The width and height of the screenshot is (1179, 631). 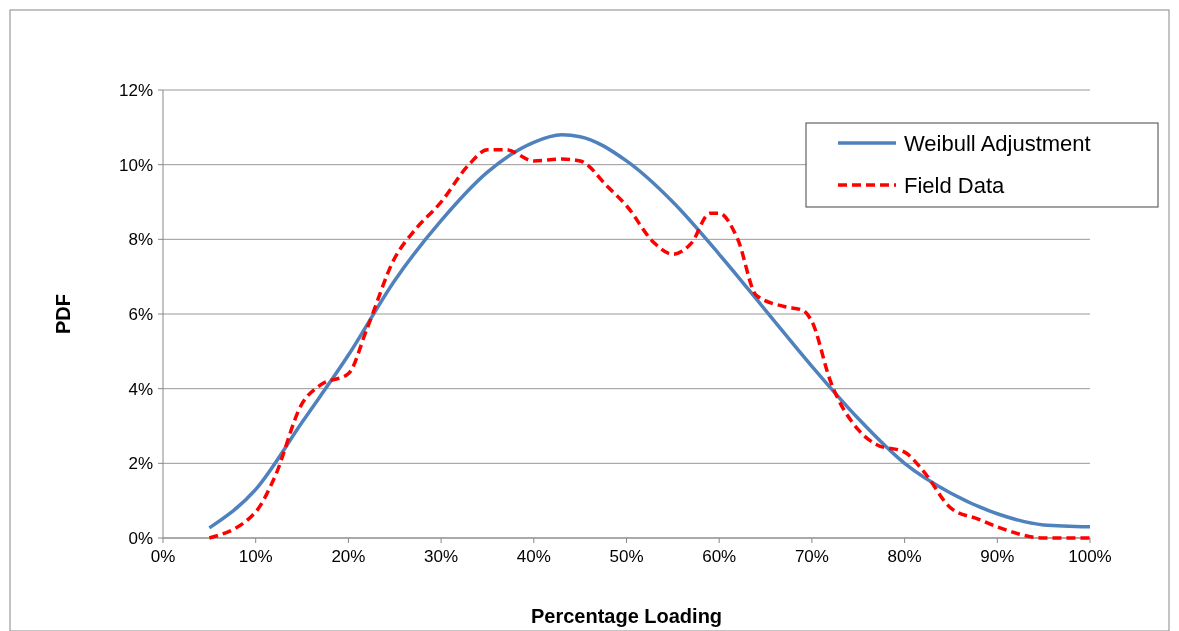 I want to click on x-axis-title: Percentage Loading, so click(x=626, y=616).